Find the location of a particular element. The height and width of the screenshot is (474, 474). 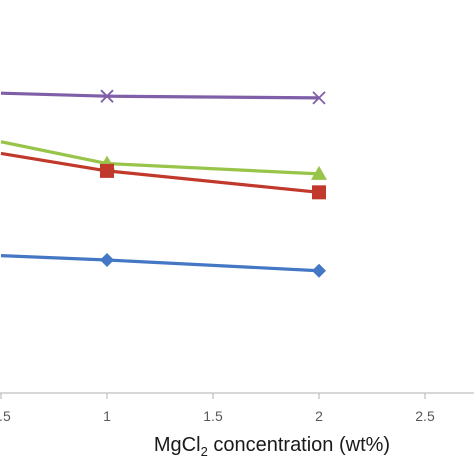

x-tick-label: 2.5 is located at coordinates (425, 416).